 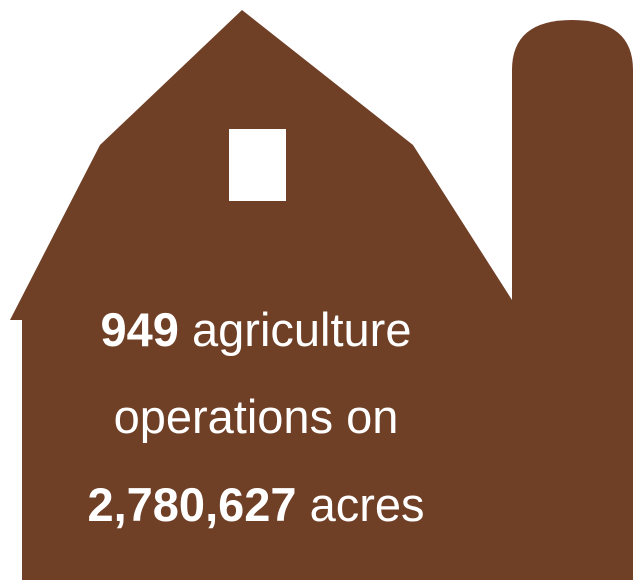 I want to click on hayloft-window, so click(x=257, y=165).